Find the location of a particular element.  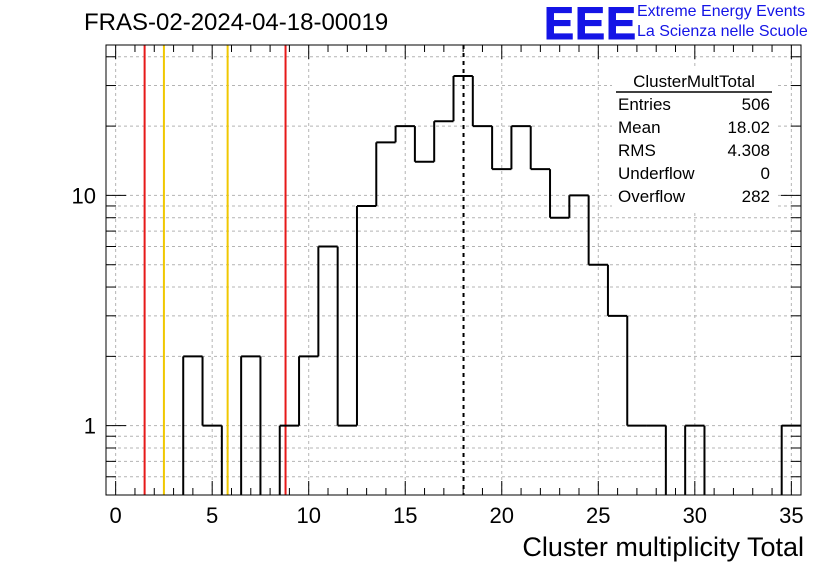

y-tick-label: 1 is located at coordinates (90, 426).